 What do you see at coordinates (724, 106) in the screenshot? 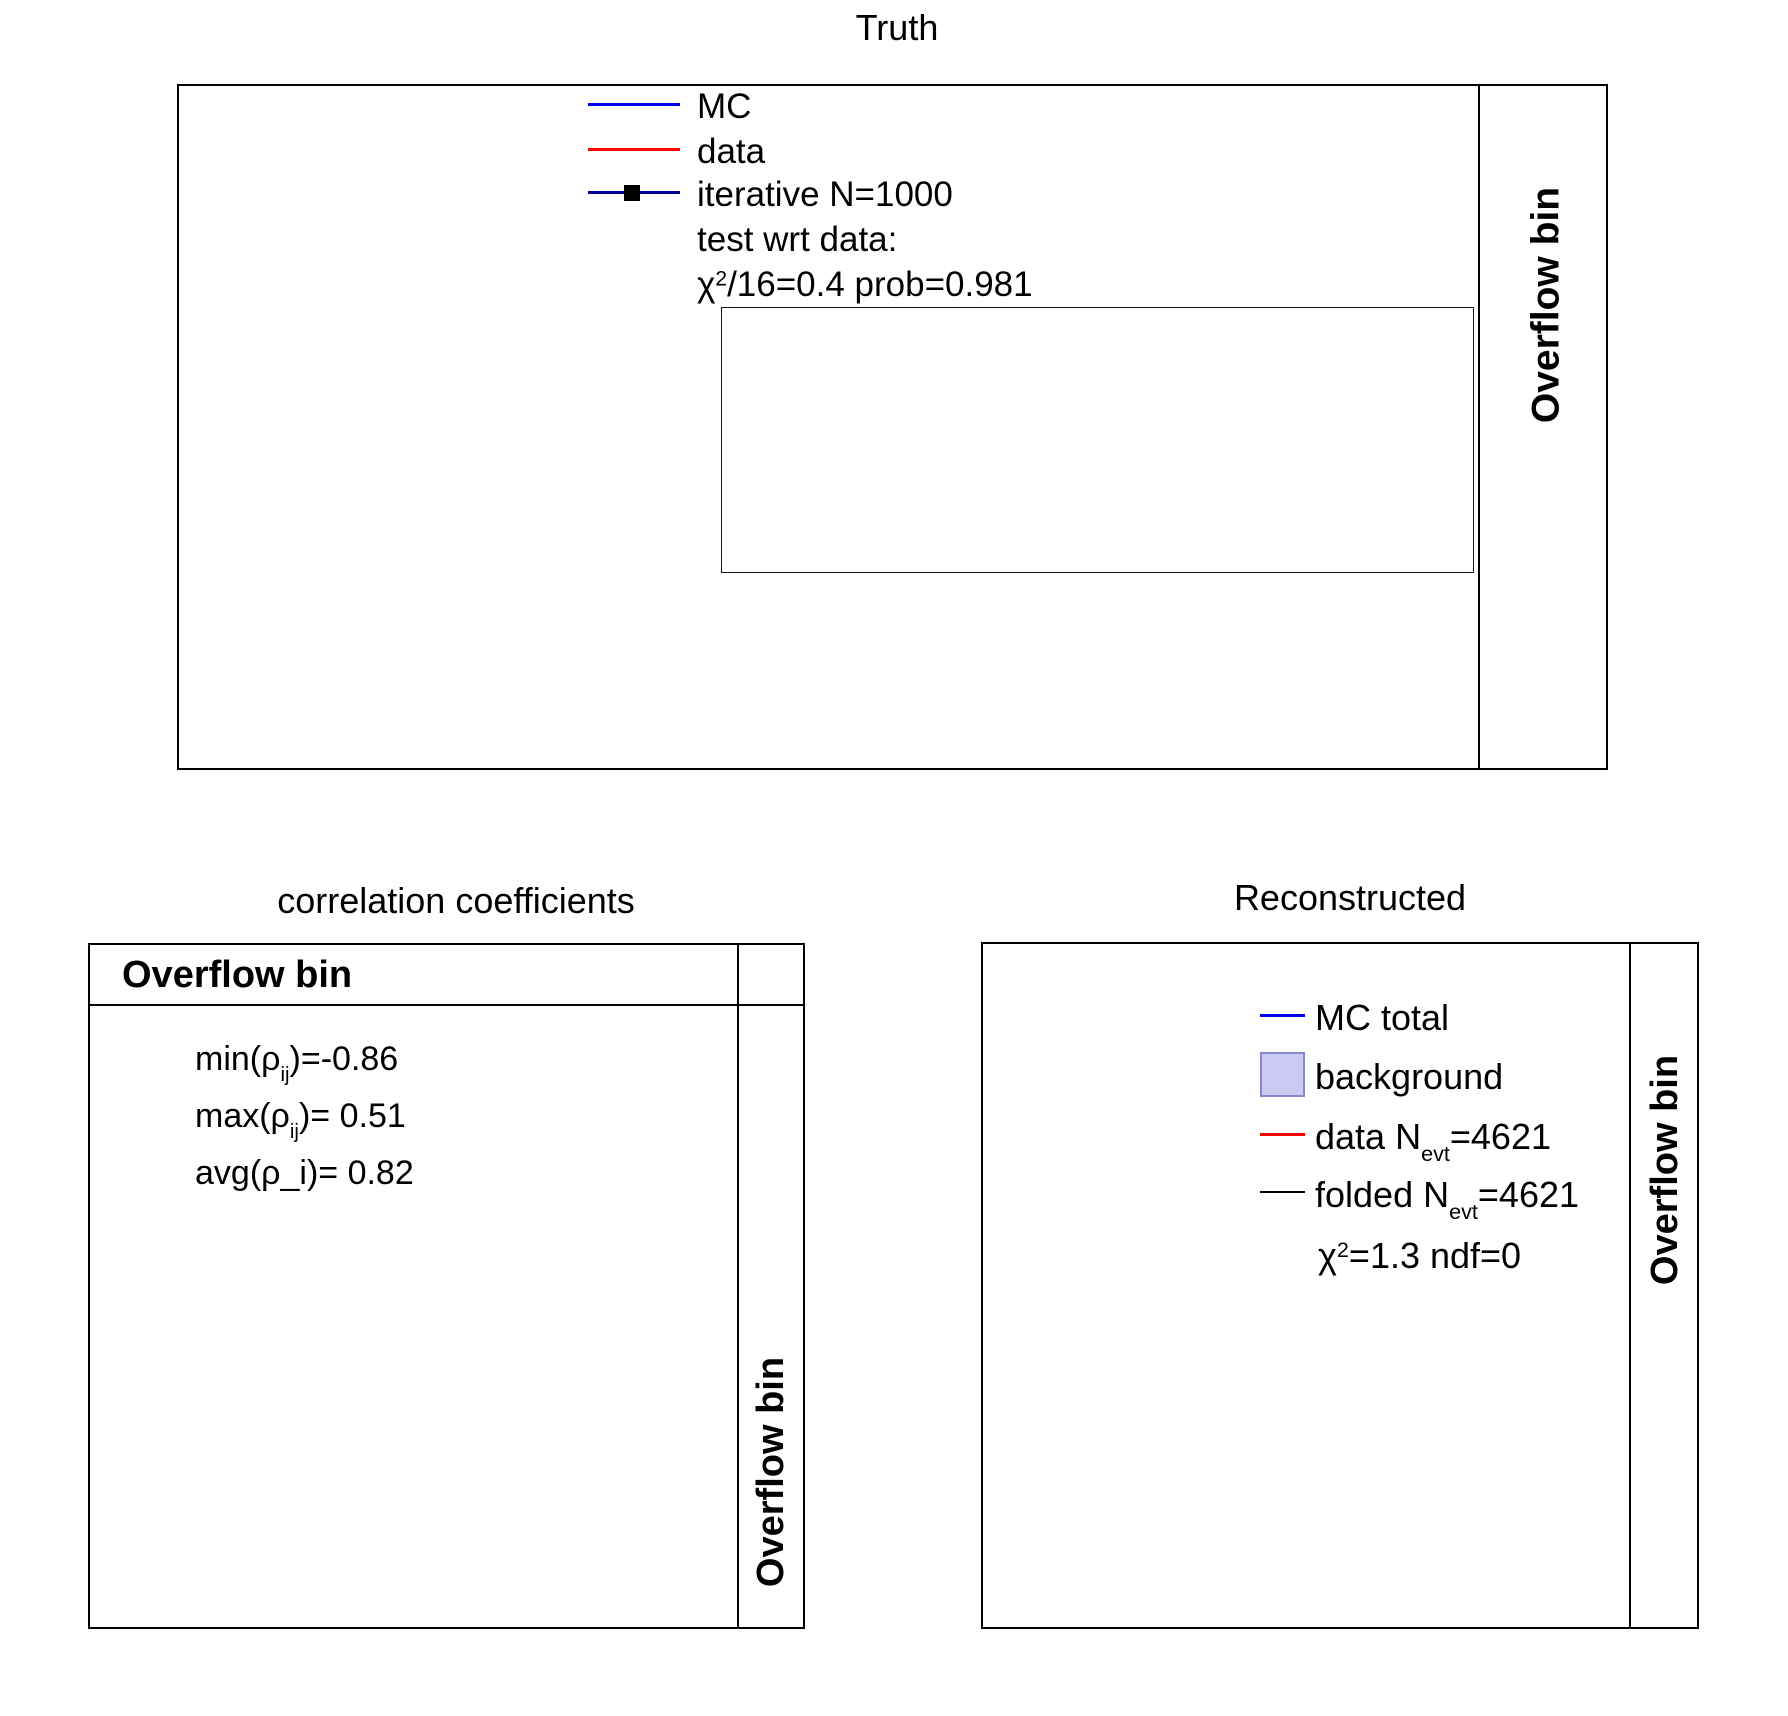
I see `mc-legend-label: MC` at bounding box center [724, 106].